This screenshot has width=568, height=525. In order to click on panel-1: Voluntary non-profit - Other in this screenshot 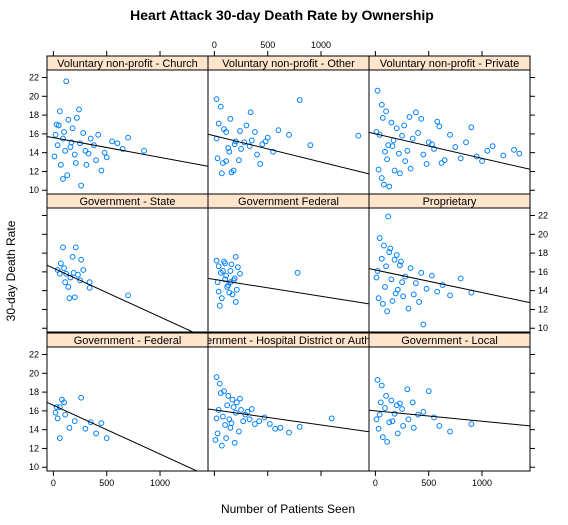, I will do `click(288, 125)`.